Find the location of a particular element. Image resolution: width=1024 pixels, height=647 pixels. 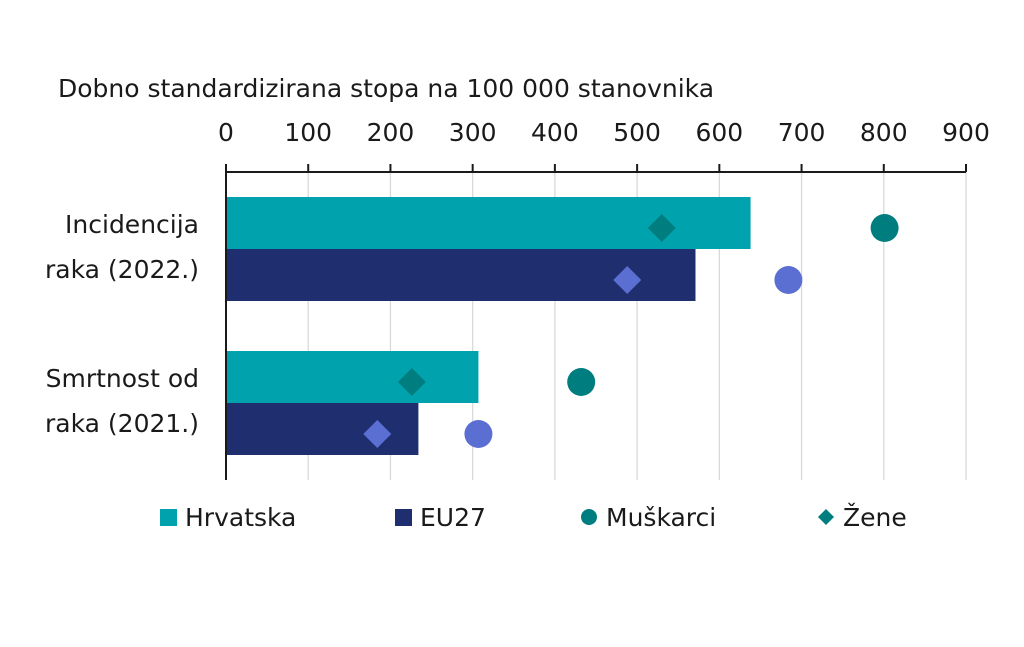

x-tick-label: 600 is located at coordinates (719, 132).